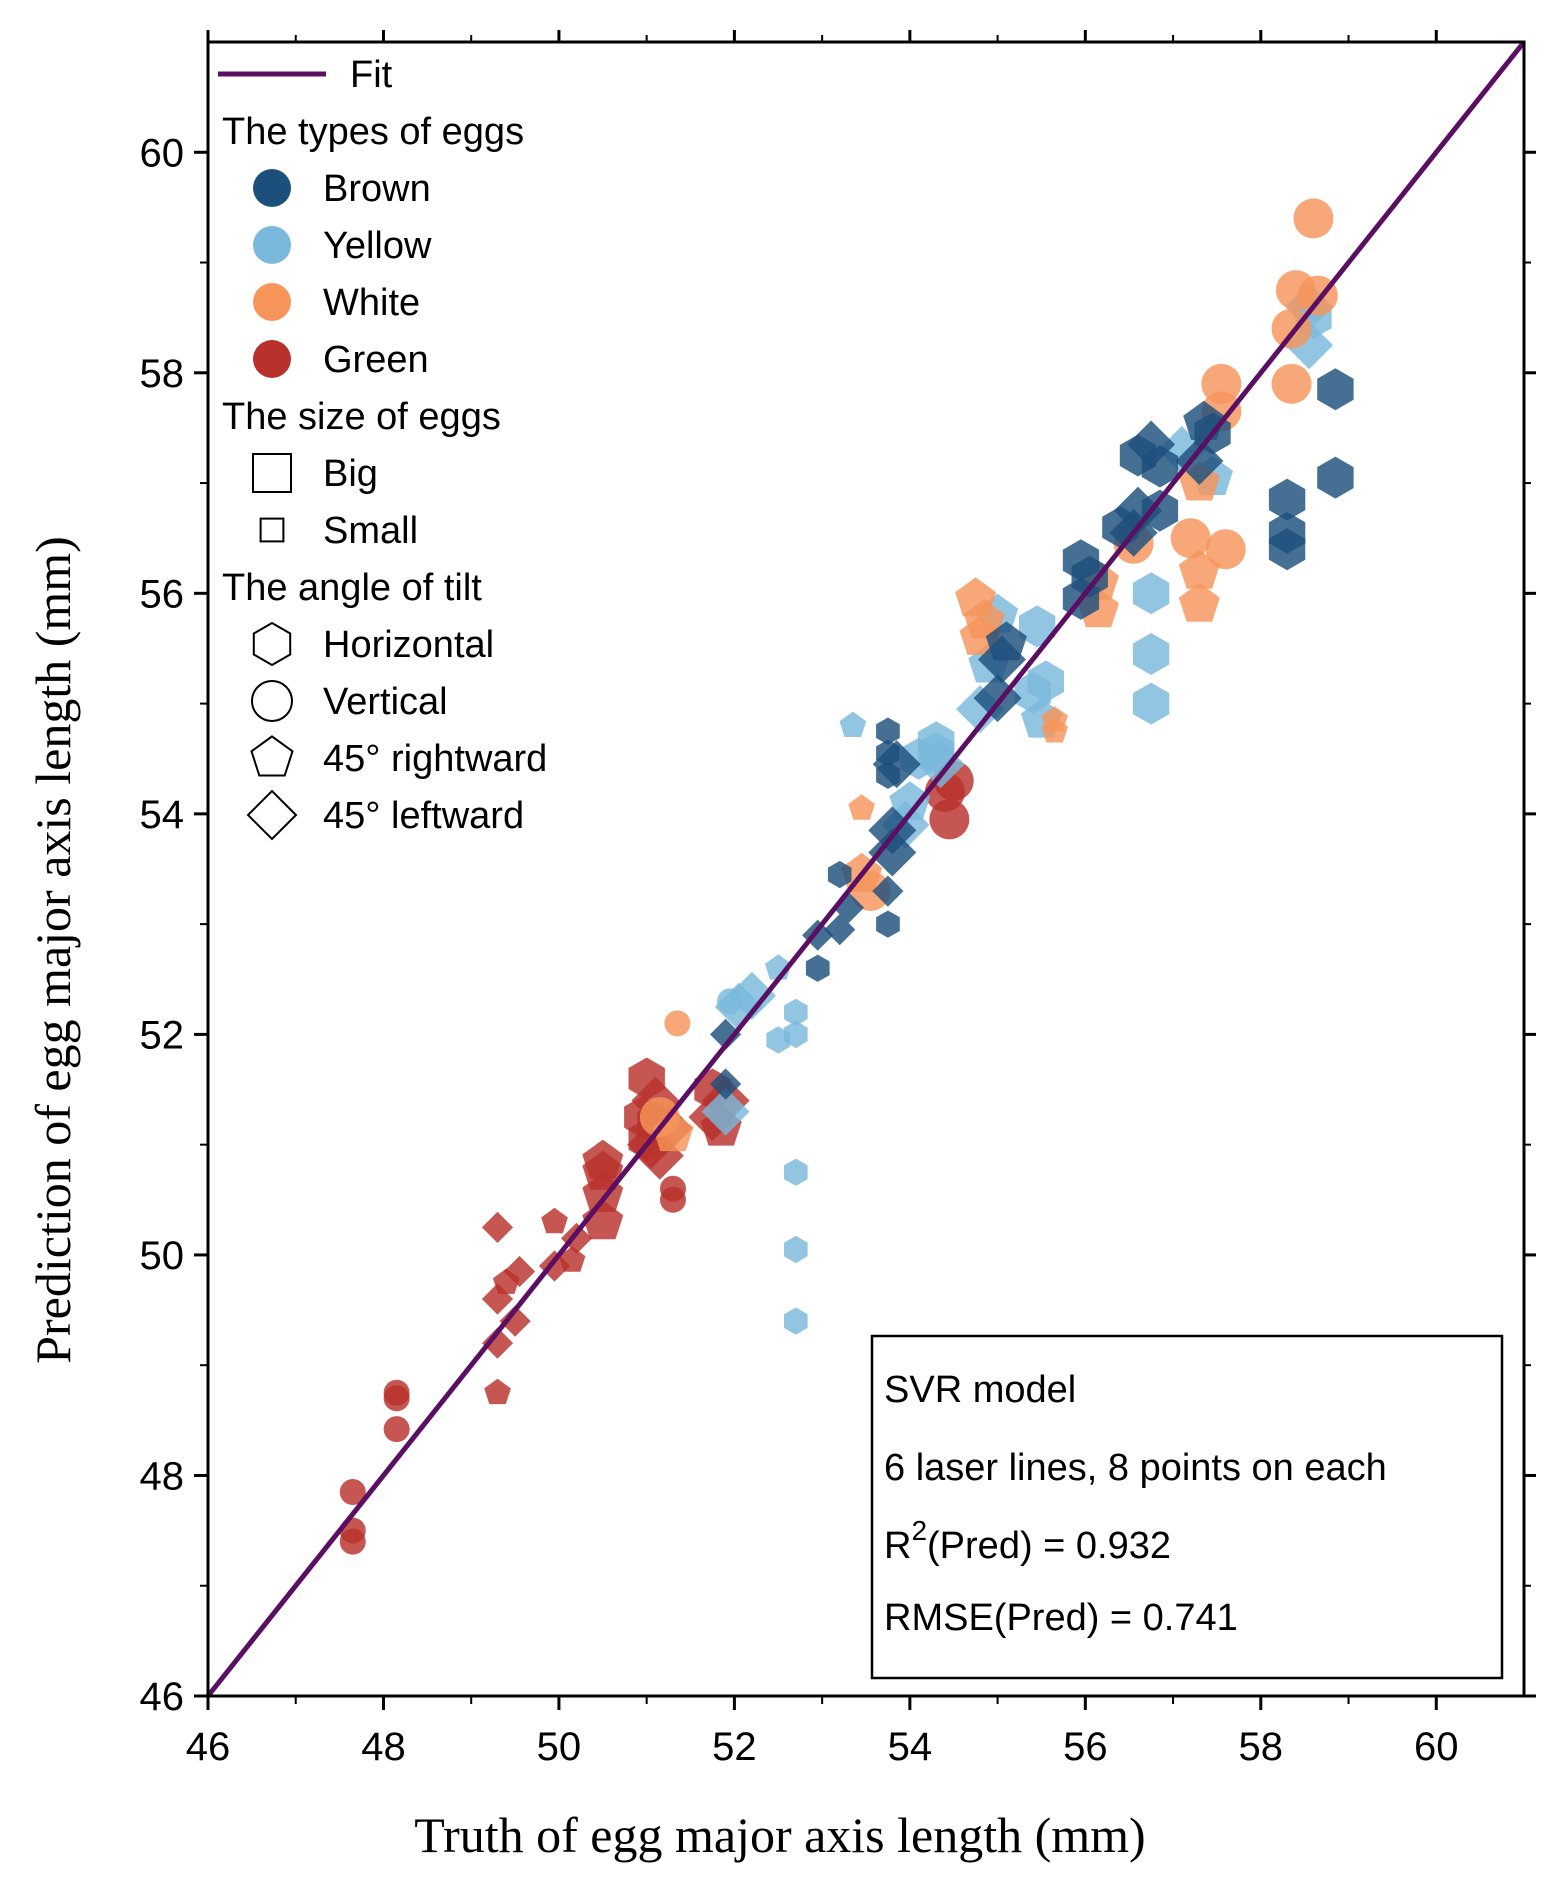 The width and height of the screenshot is (1557, 1890). I want to click on legend-sizes-title: The size of eggs, so click(361, 417).